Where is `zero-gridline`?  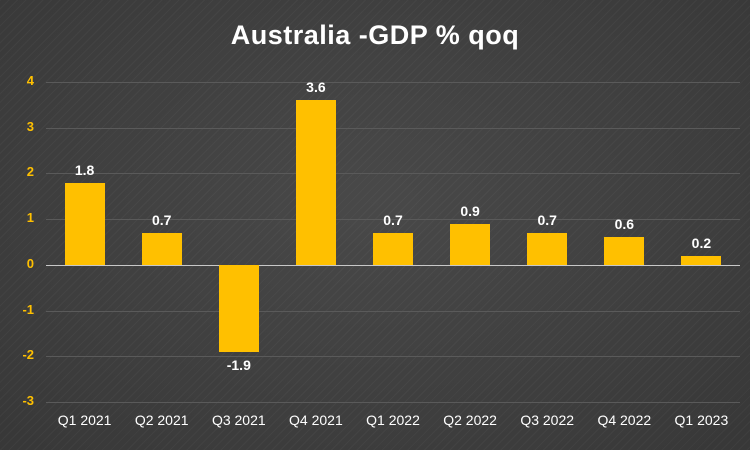 zero-gridline is located at coordinates (393, 265).